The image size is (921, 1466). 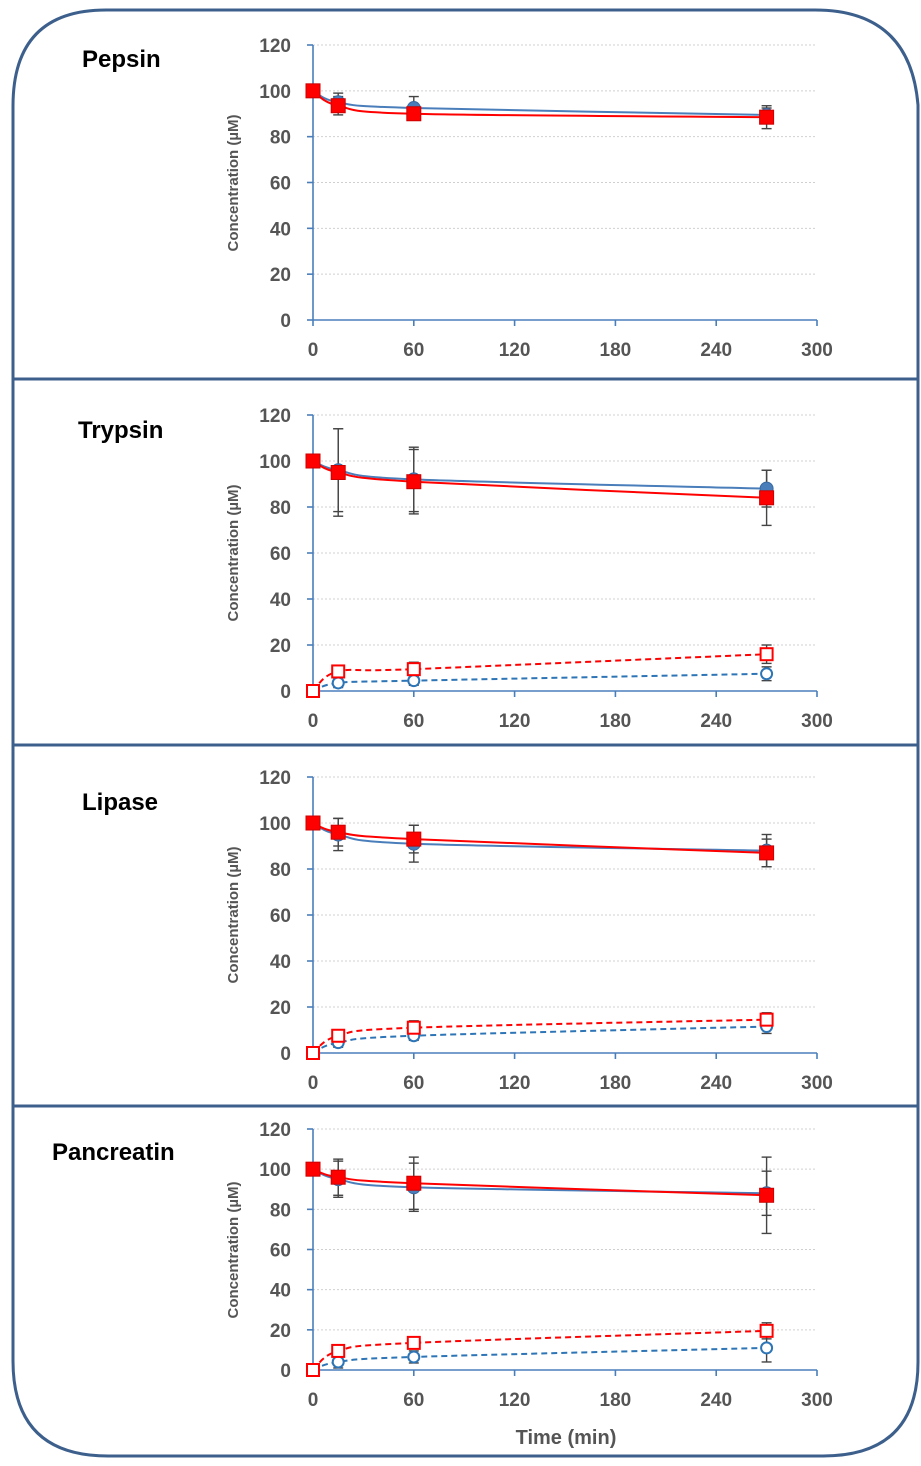 I want to click on panel-title: Pancreatin, so click(x=113, y=1152).